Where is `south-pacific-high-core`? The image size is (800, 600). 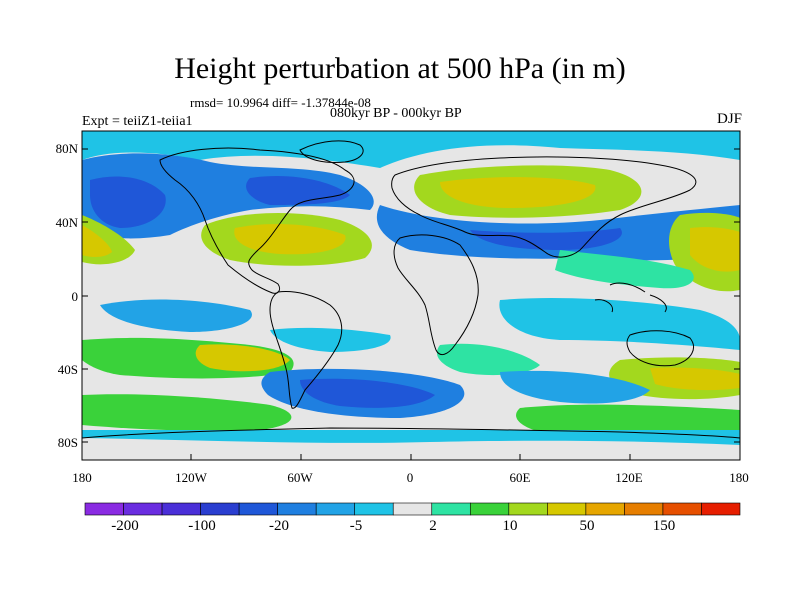 south-pacific-high-core is located at coordinates (242, 358).